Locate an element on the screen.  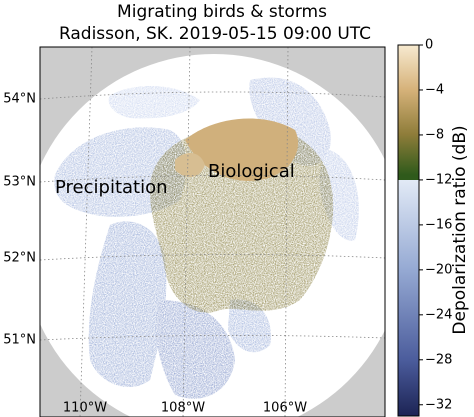
annotation: Biological is located at coordinates (251, 171).